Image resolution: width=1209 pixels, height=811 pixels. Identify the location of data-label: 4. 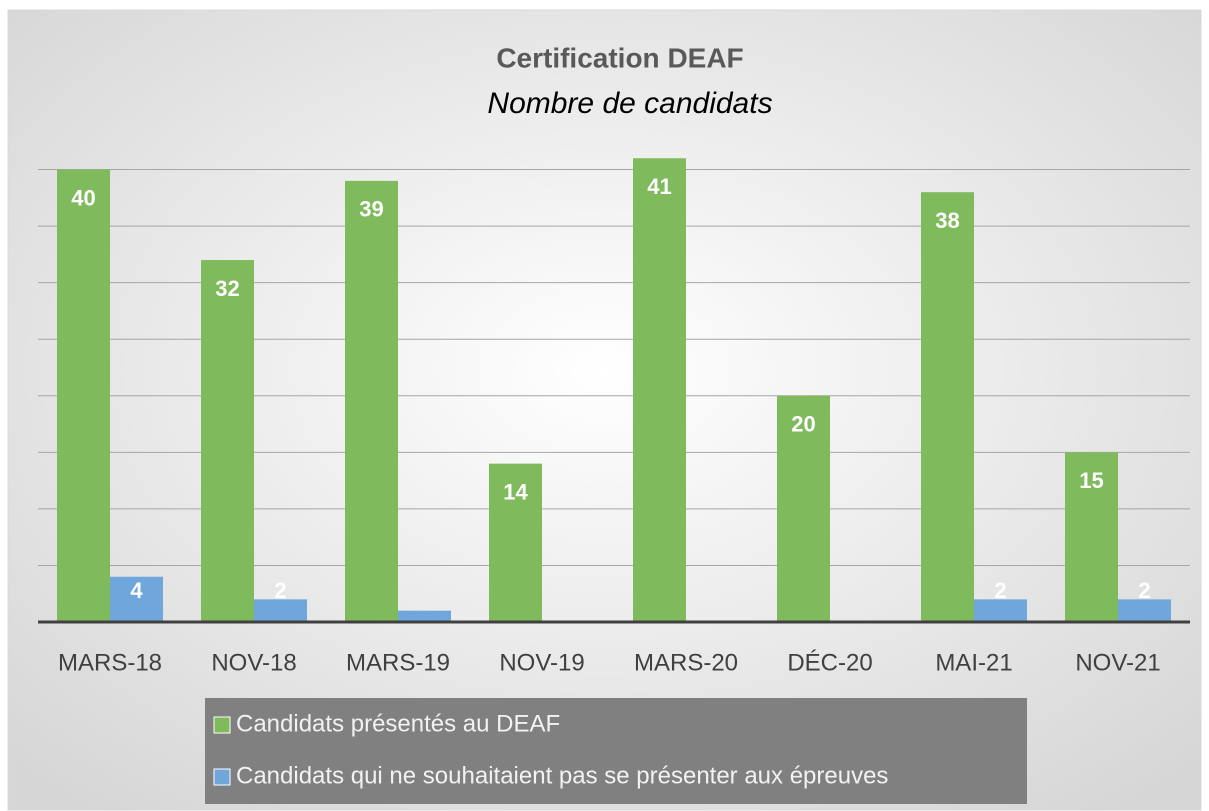
(136, 590).